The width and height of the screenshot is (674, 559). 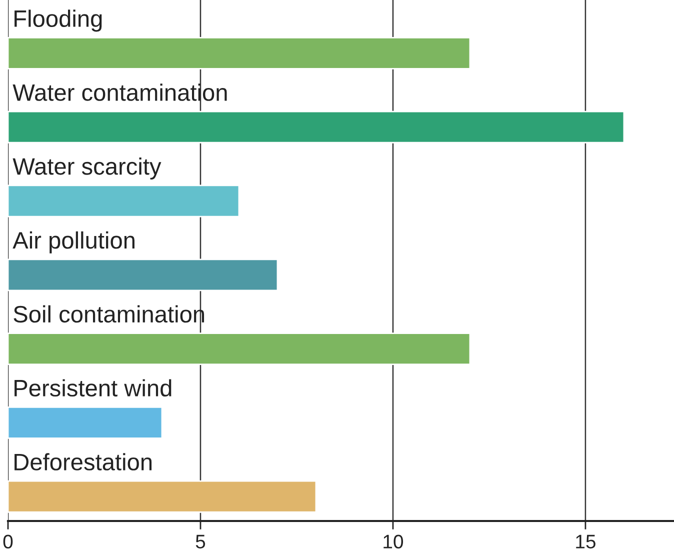 I want to click on x-tick-label: 15, so click(x=586, y=541).